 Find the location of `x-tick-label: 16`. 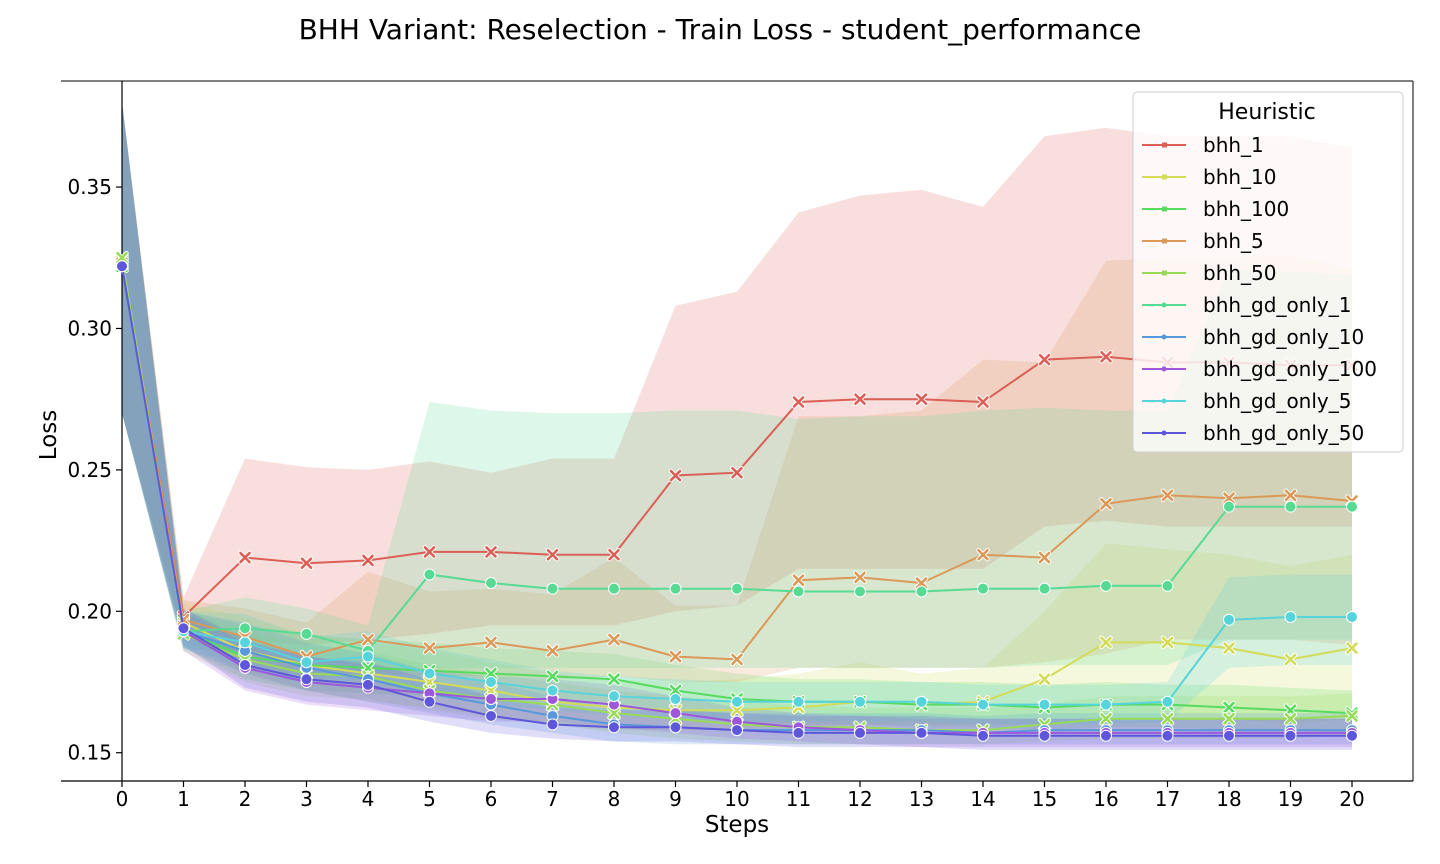

x-tick-label: 16 is located at coordinates (1105, 799).